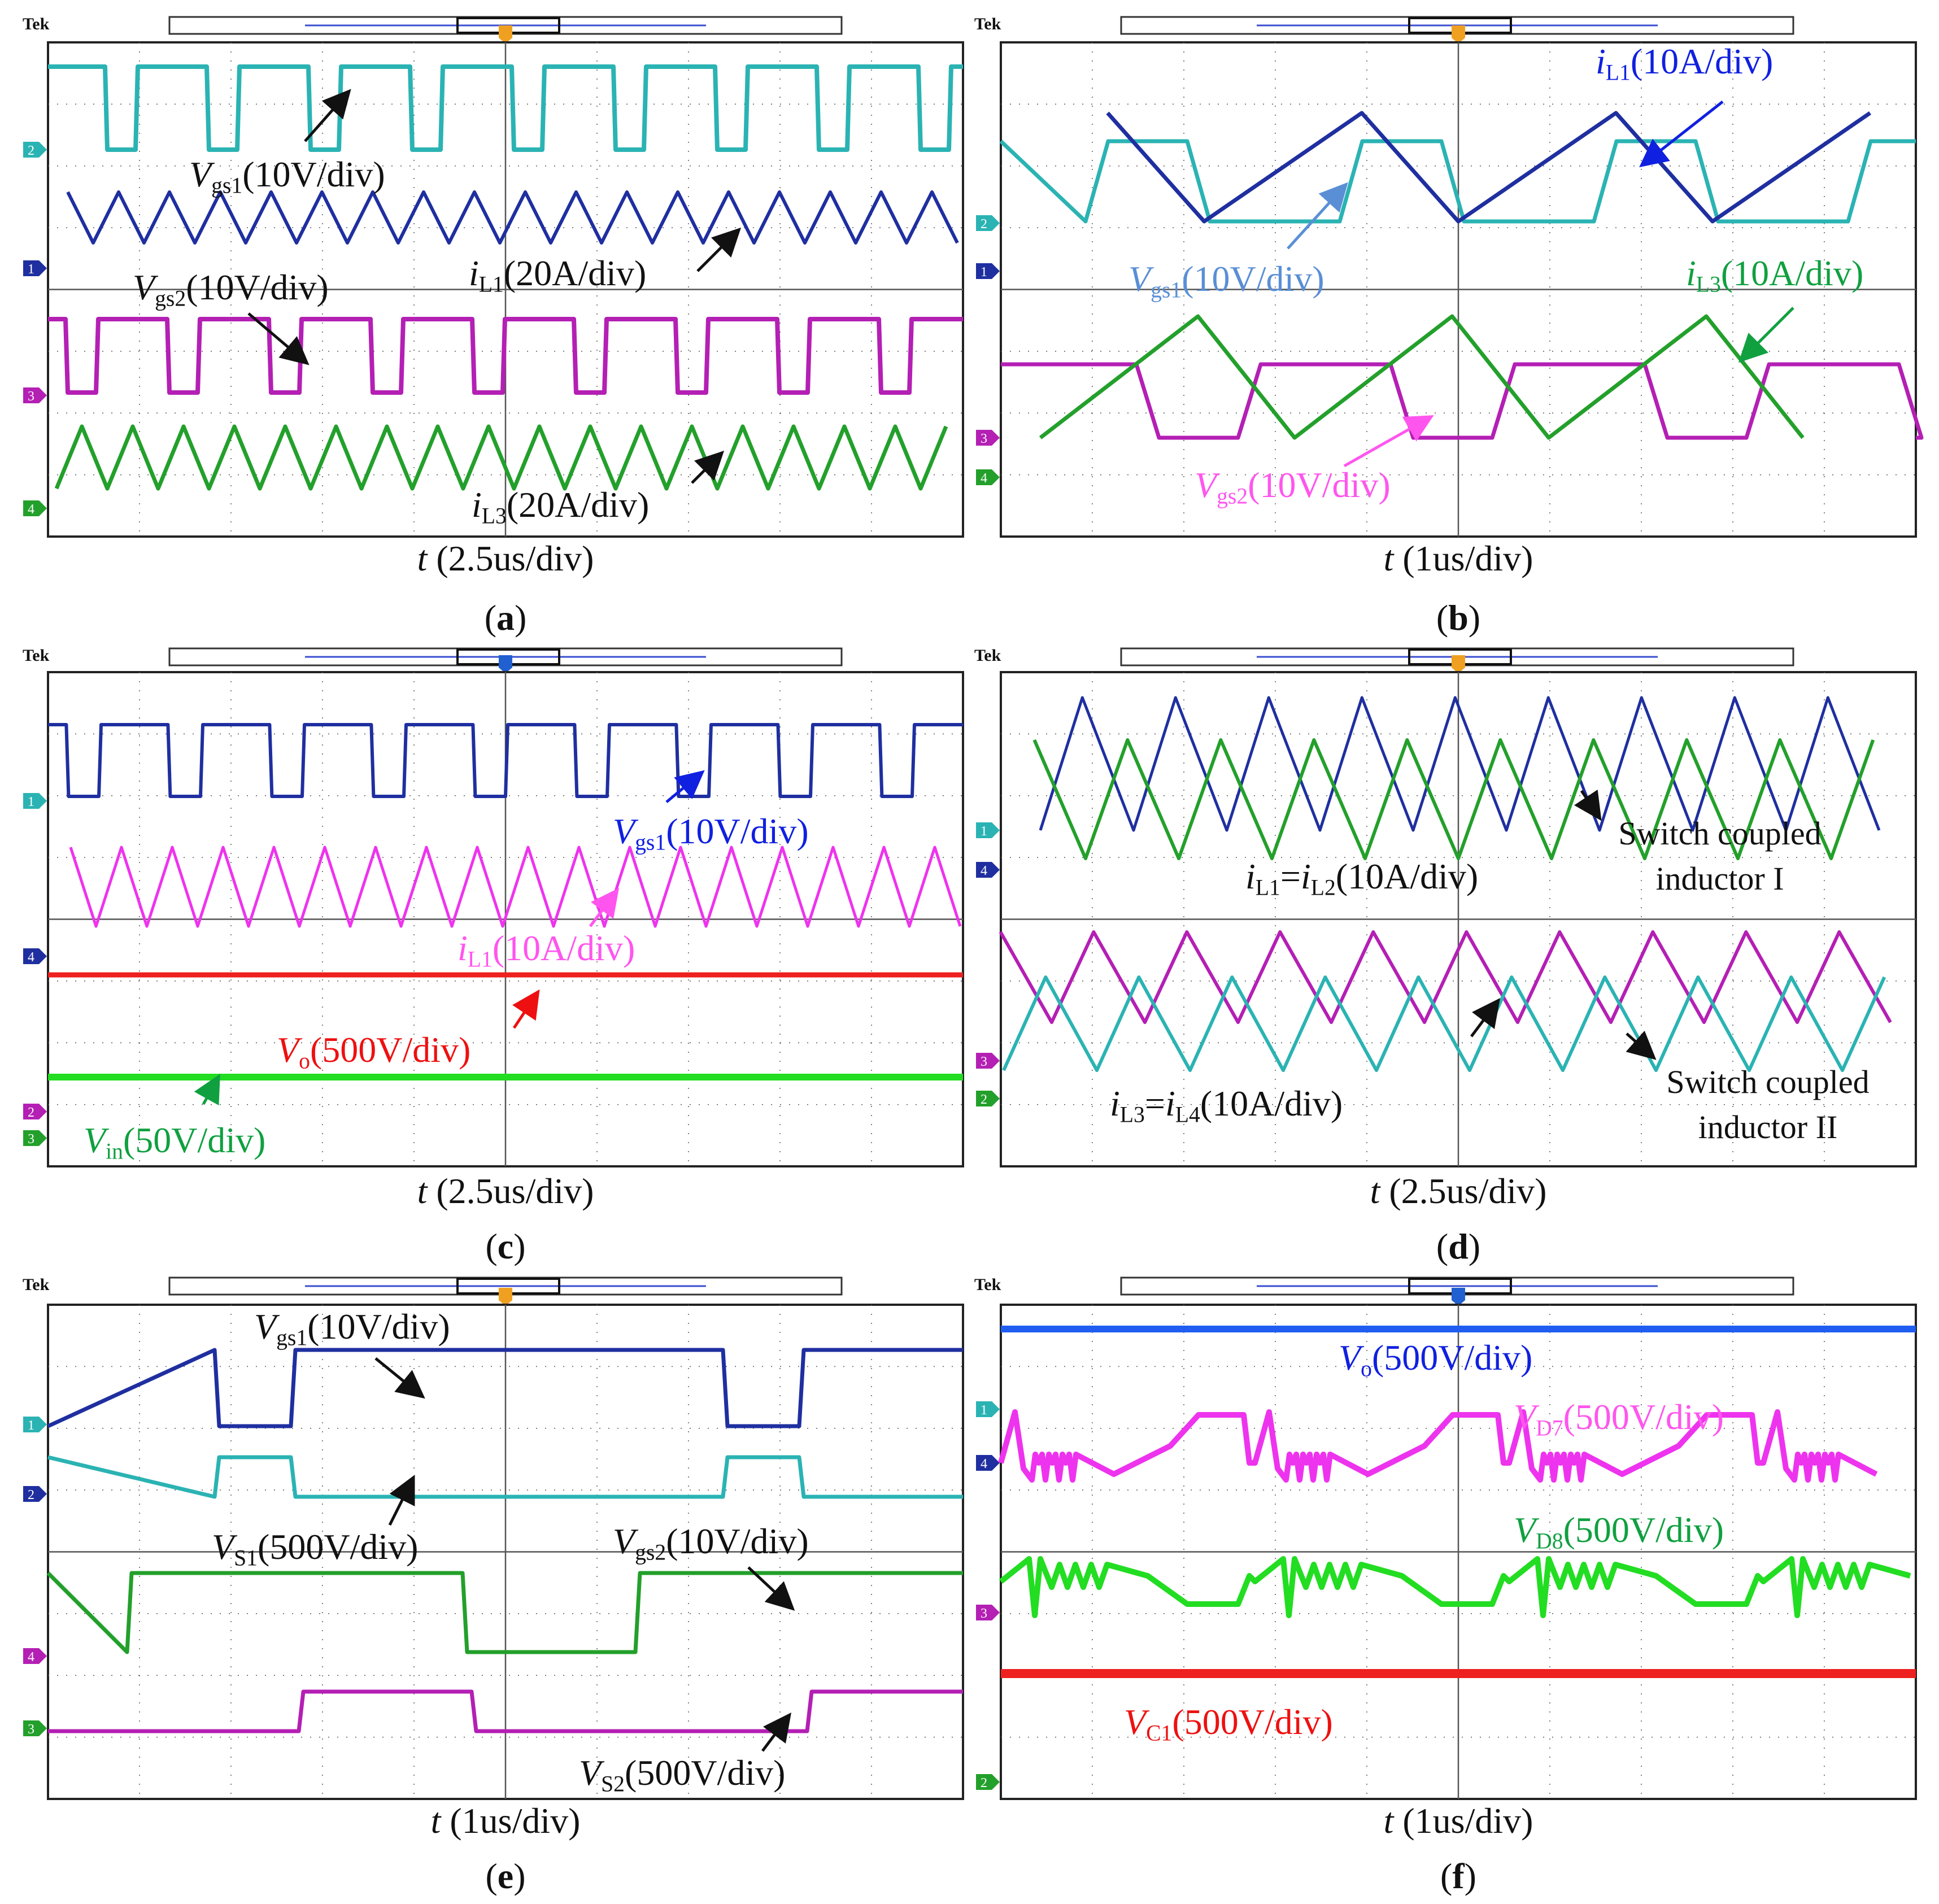 Image resolution: width=1939 pixels, height=1904 pixels. I want to click on label-vgs2: Vgs2(10V/div), so click(1293, 487).